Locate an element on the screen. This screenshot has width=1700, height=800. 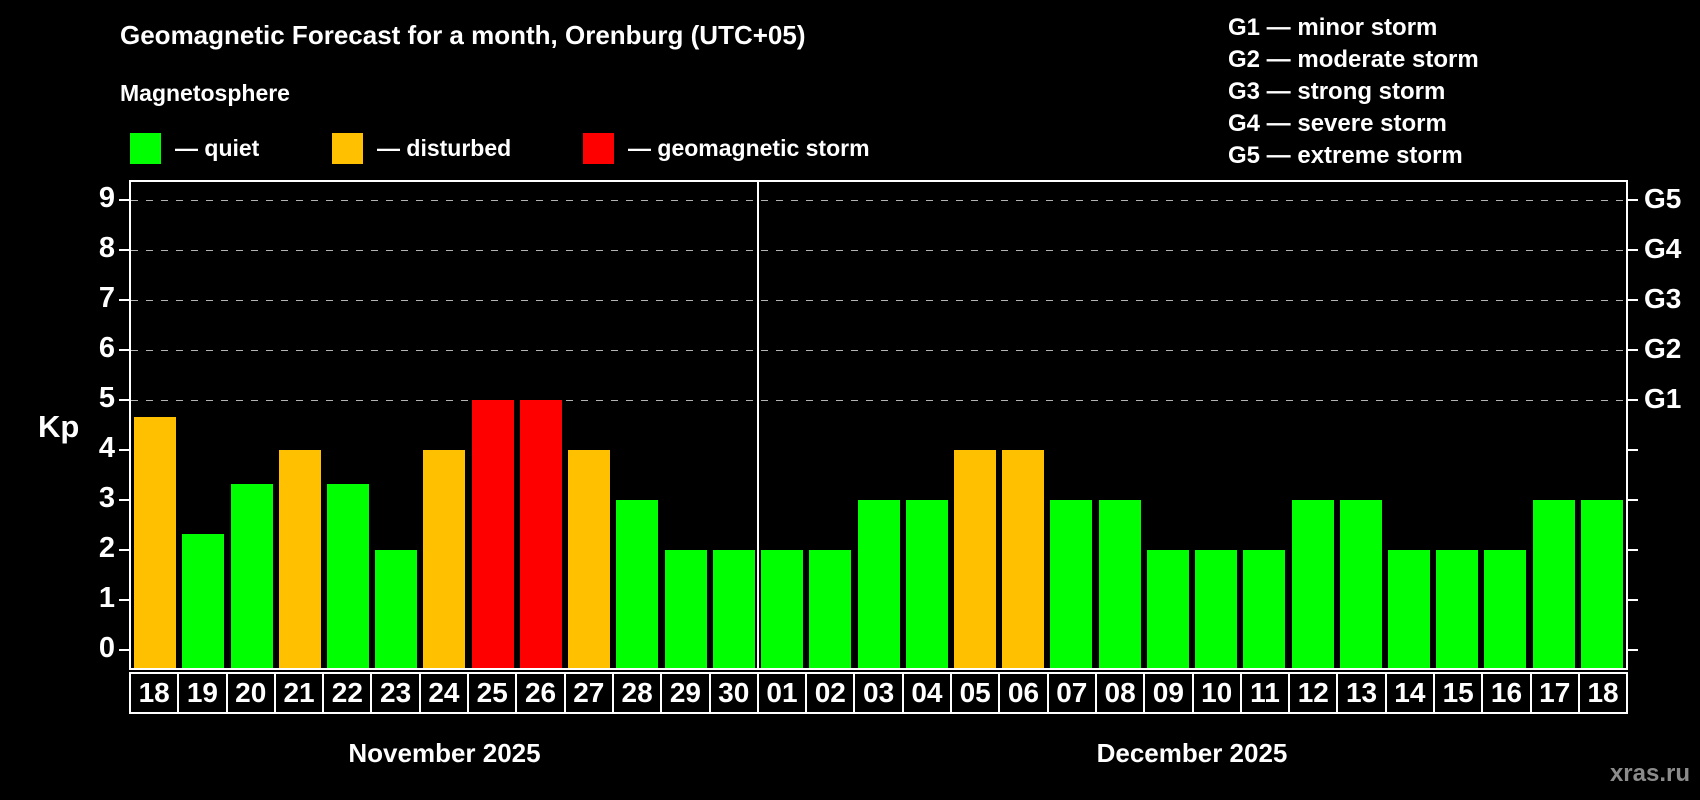
day-label-22: 22 is located at coordinates (347, 693).